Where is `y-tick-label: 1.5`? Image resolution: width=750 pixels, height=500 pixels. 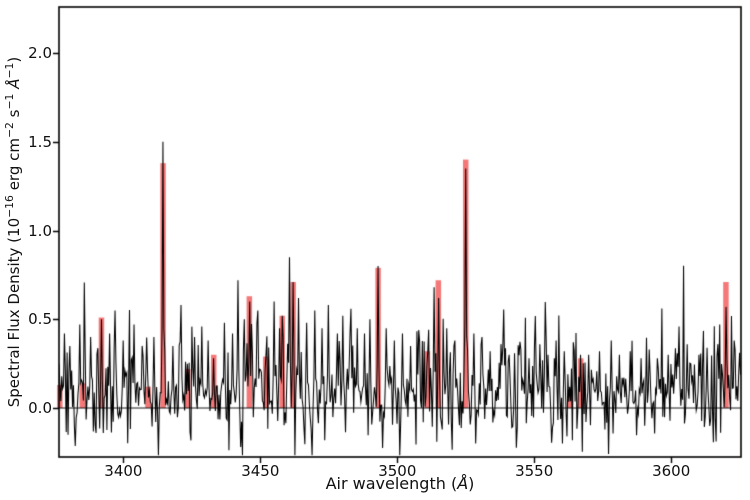 y-tick-label: 1.5 is located at coordinates (40, 141).